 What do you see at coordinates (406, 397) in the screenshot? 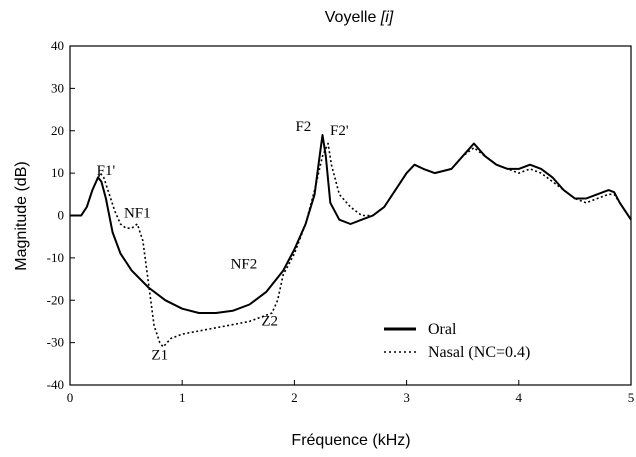
I see `x-tick-label: 3` at bounding box center [406, 397].